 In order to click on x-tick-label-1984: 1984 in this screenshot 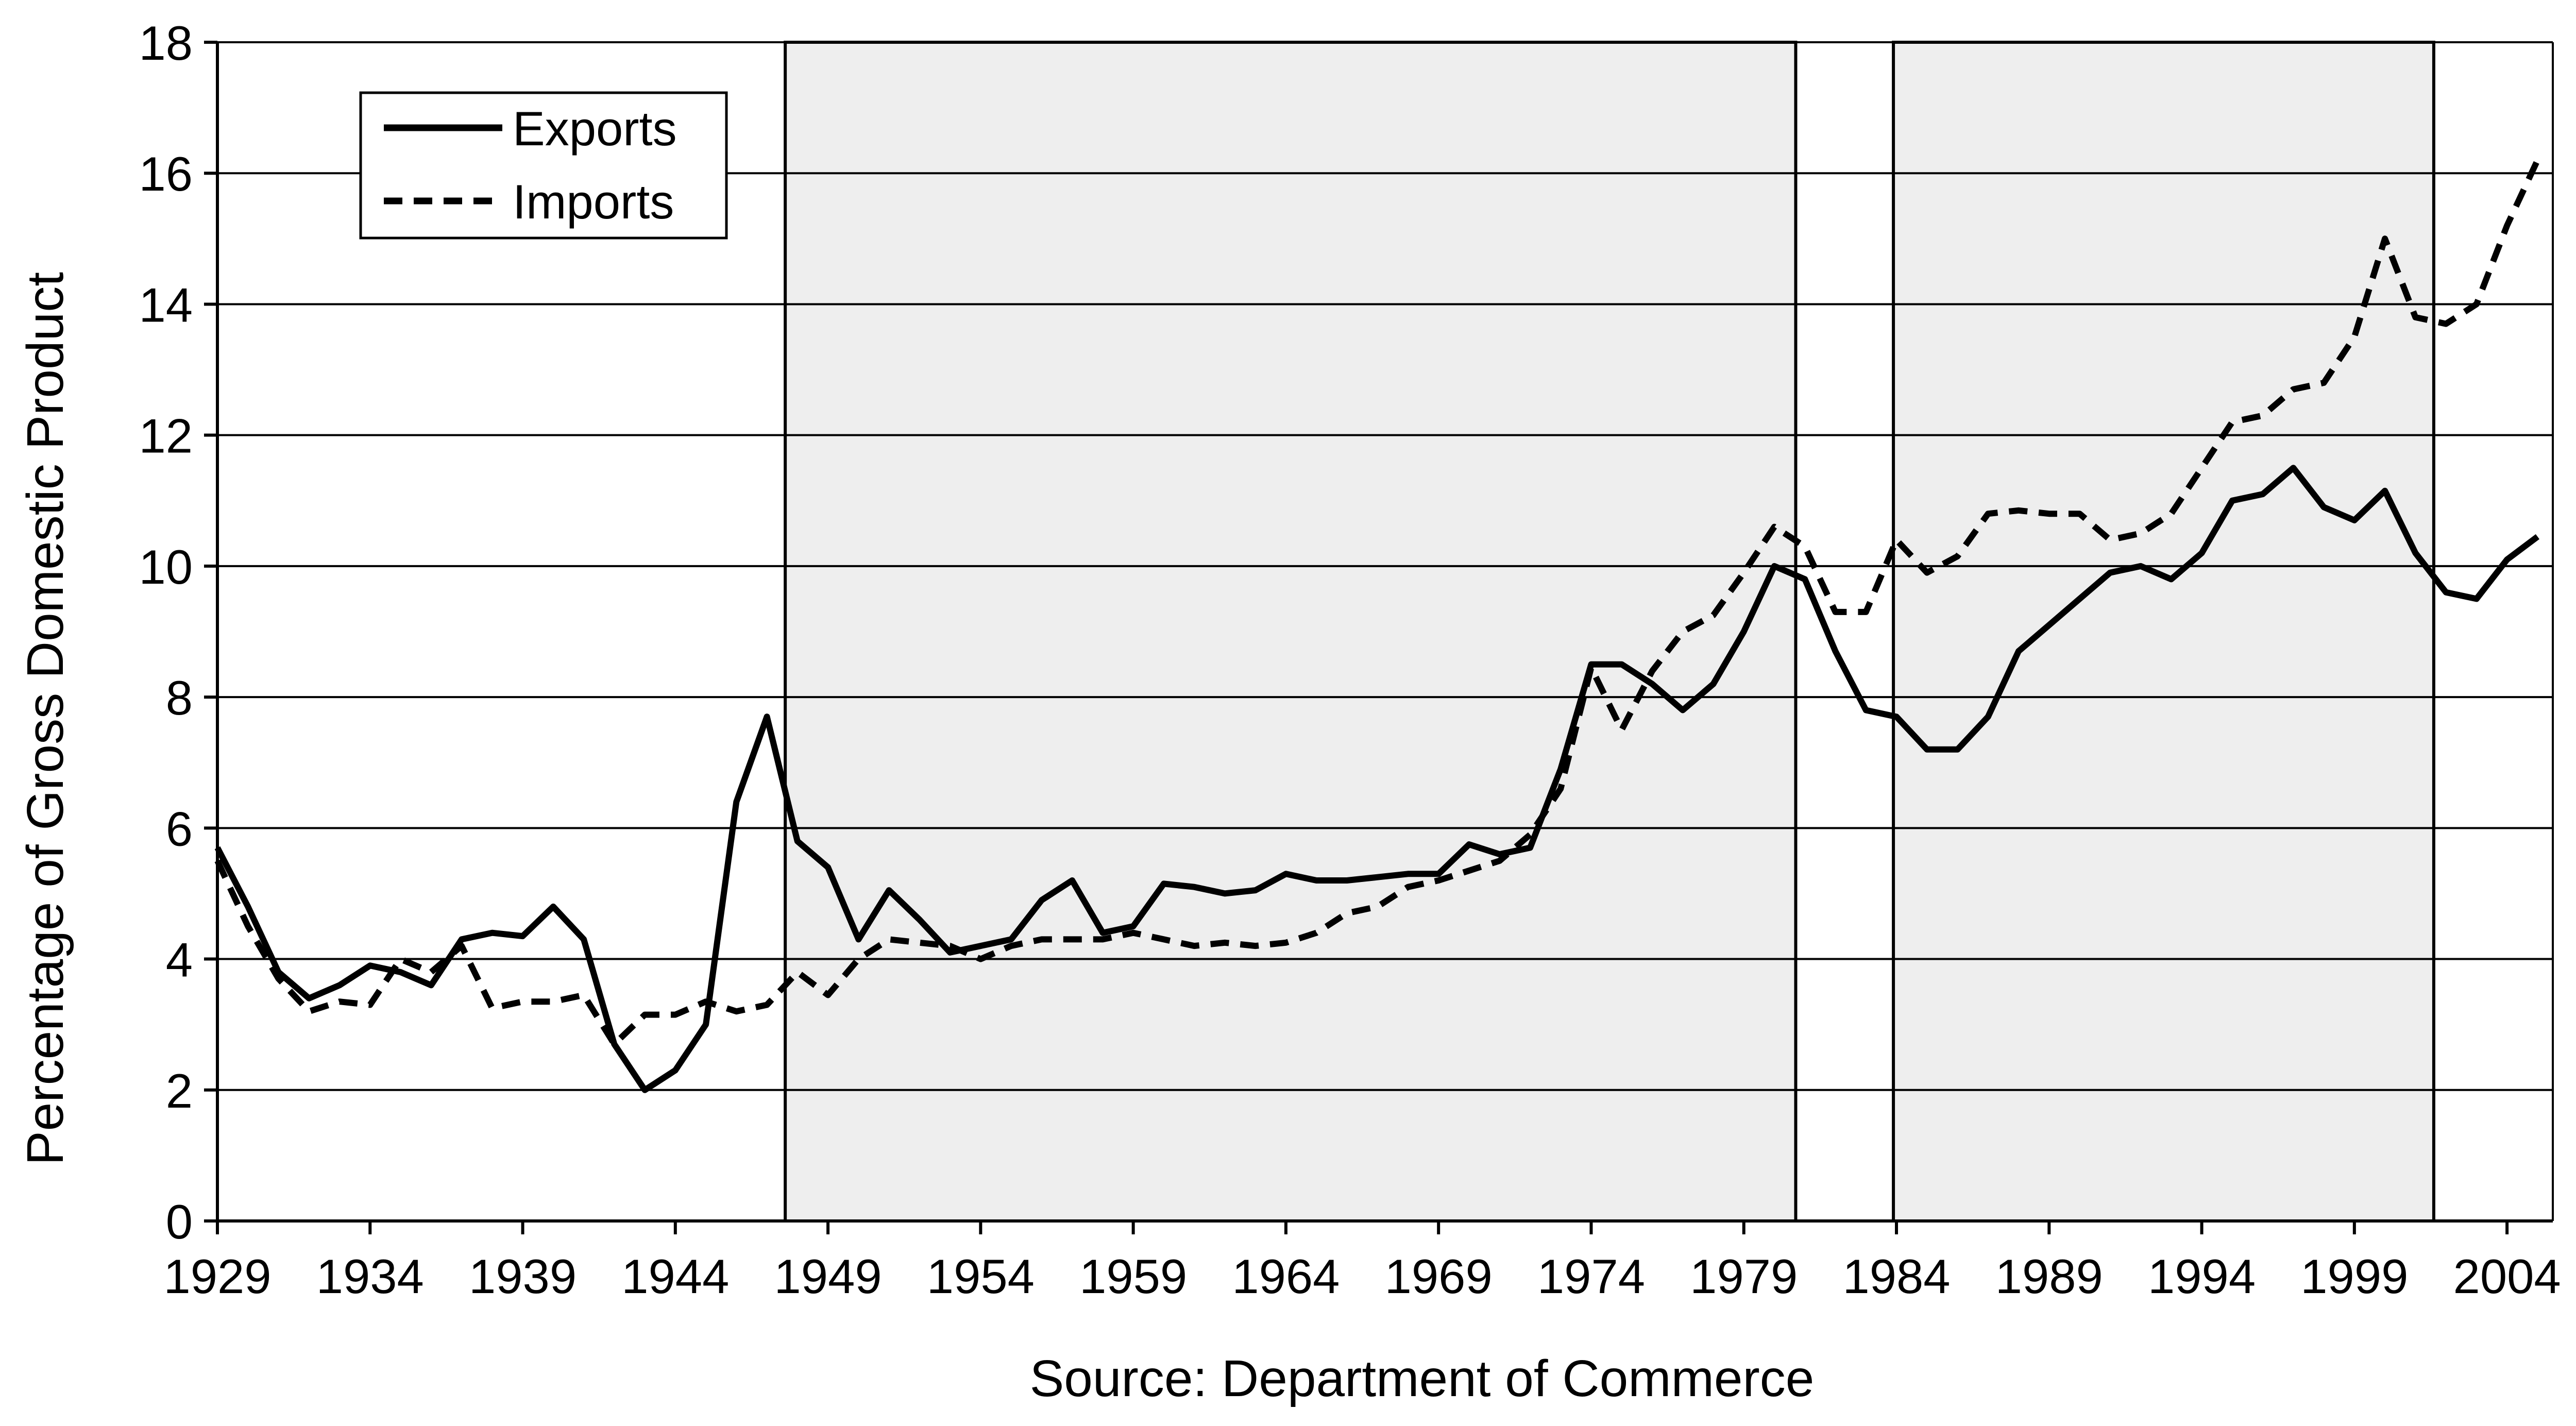, I will do `click(1896, 1276)`.